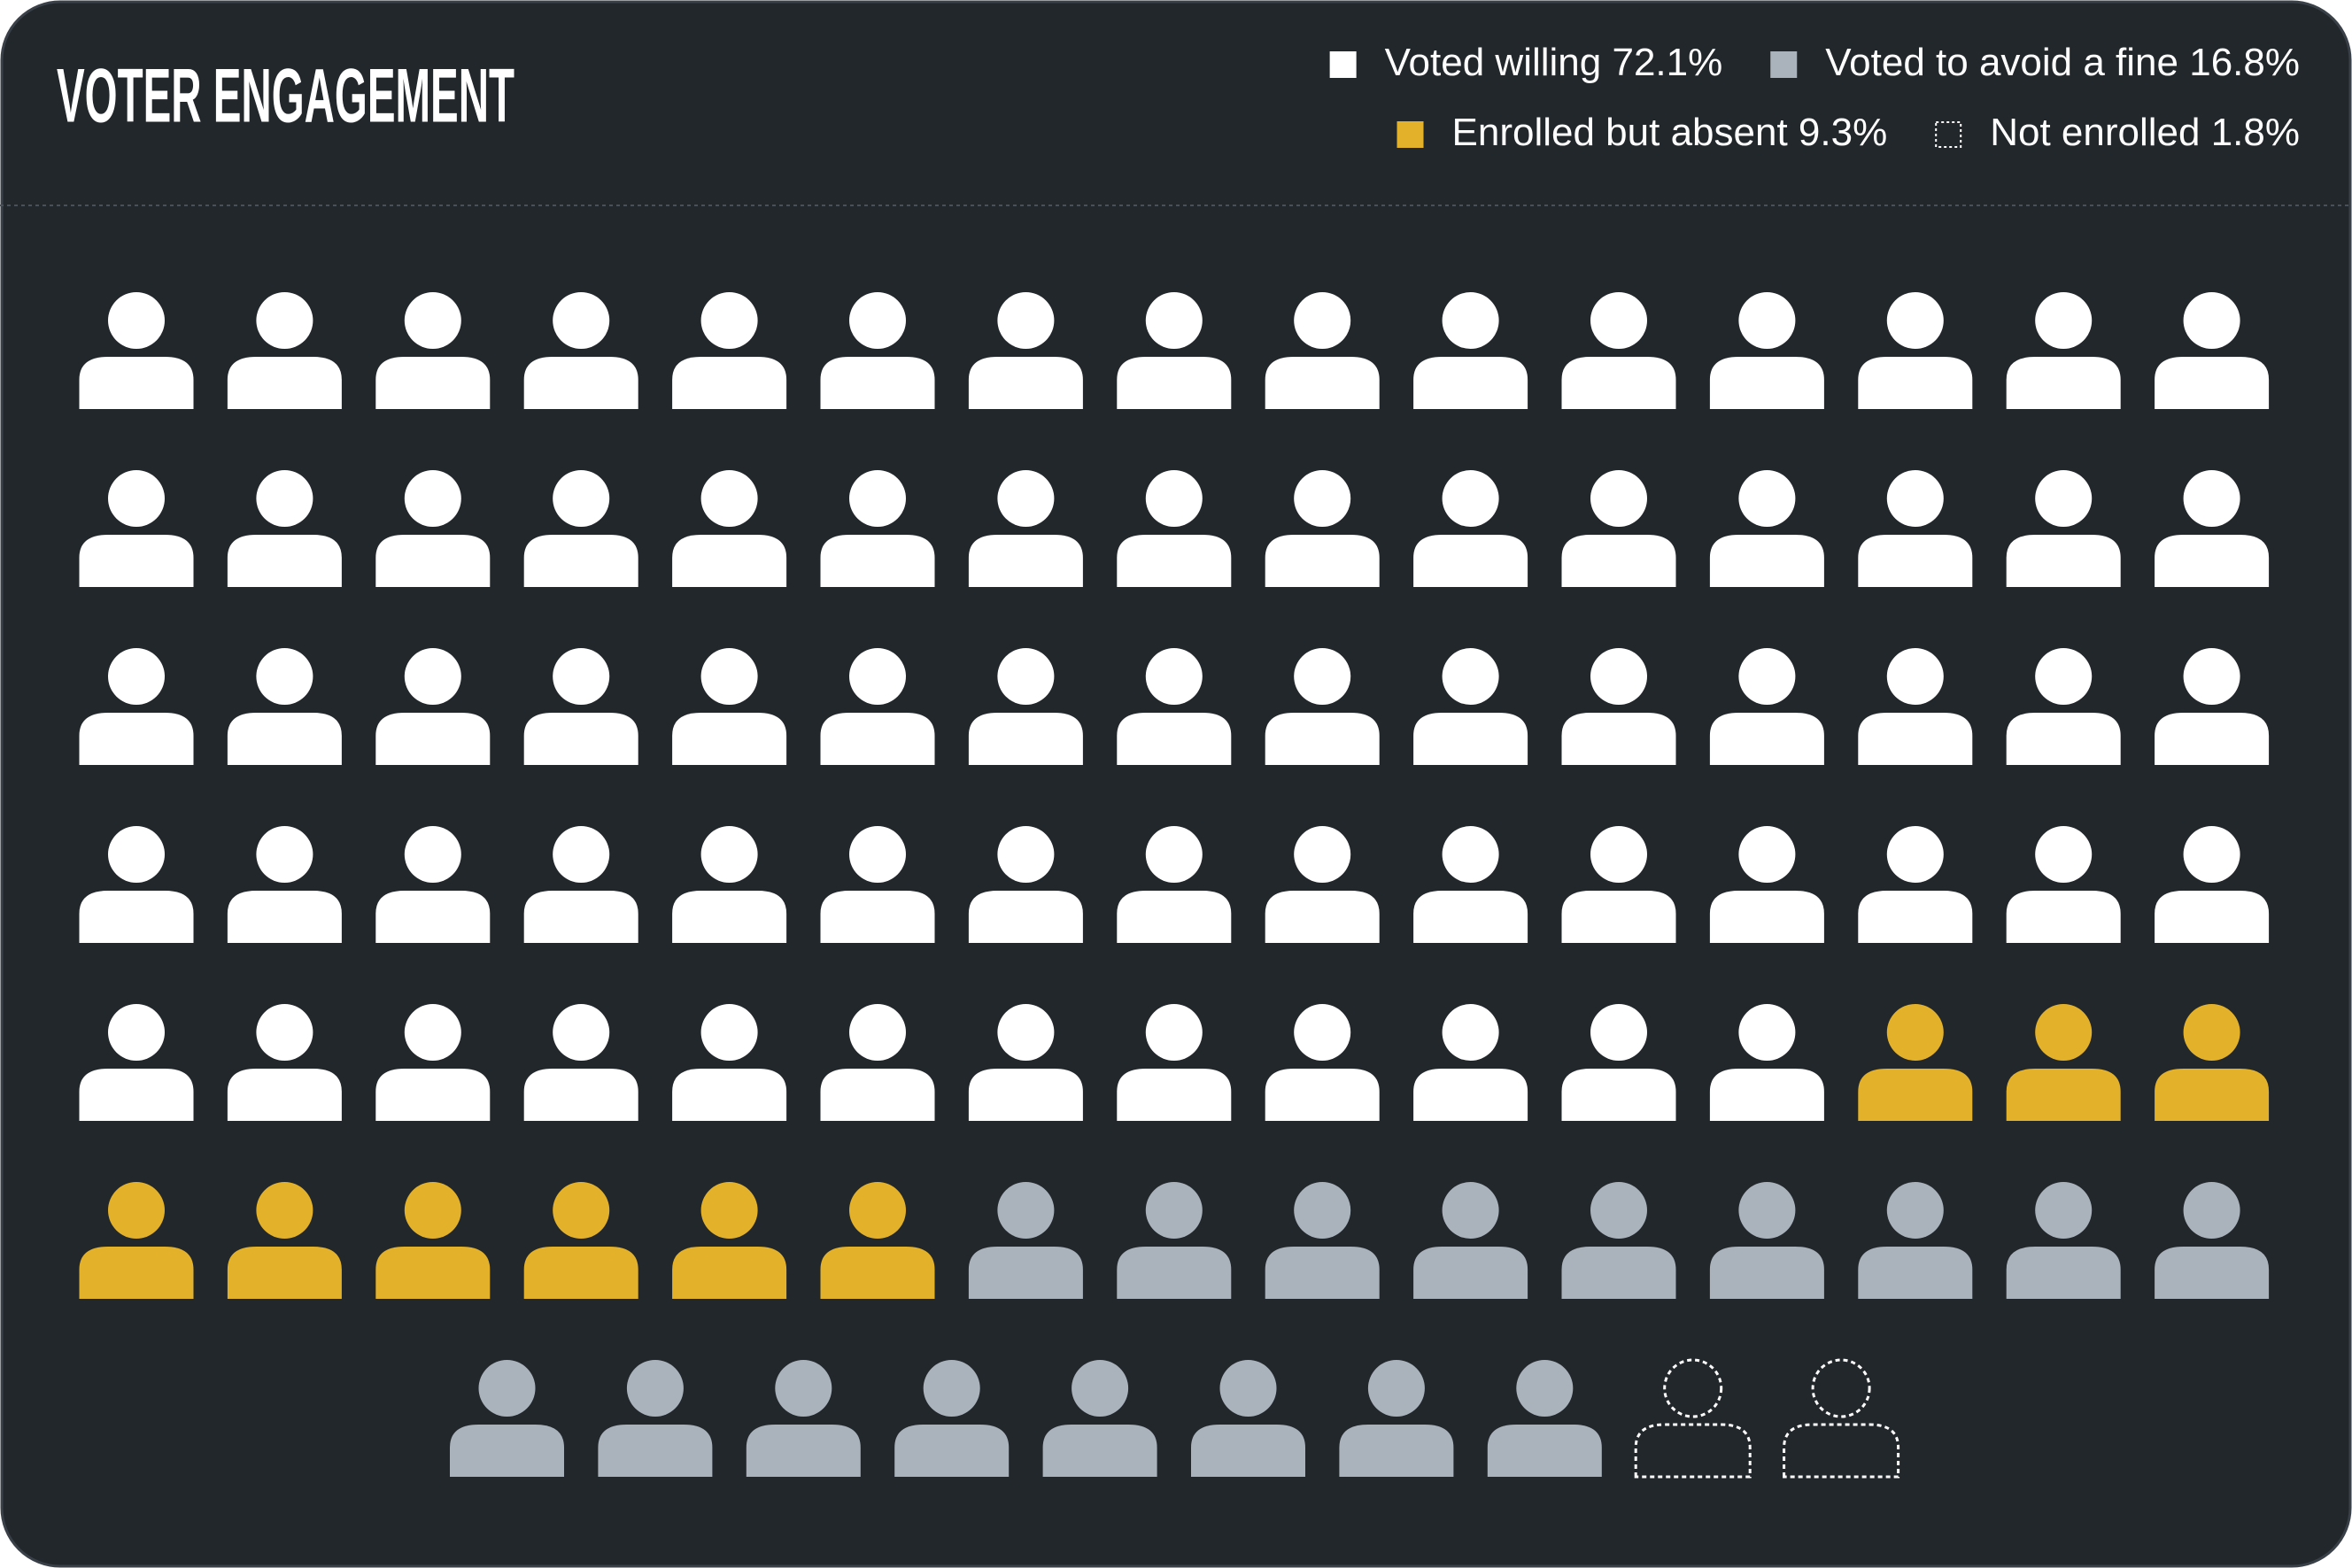 The height and width of the screenshot is (1568, 2352). I want to click on legend-name: Voted to avoid a fine, so click(2001, 62).